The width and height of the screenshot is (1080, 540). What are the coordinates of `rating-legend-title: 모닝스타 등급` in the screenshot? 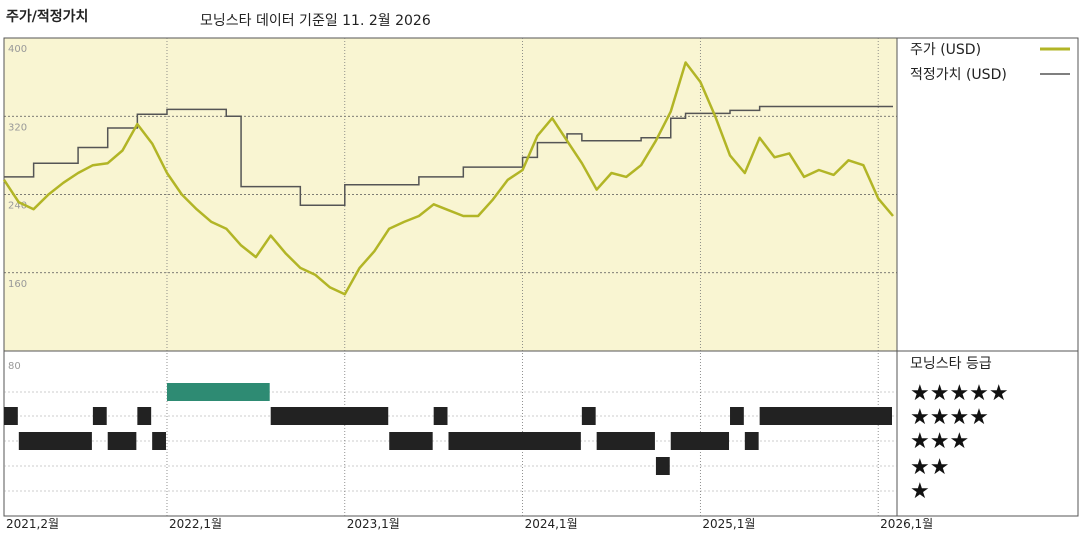 It's located at (951, 364).